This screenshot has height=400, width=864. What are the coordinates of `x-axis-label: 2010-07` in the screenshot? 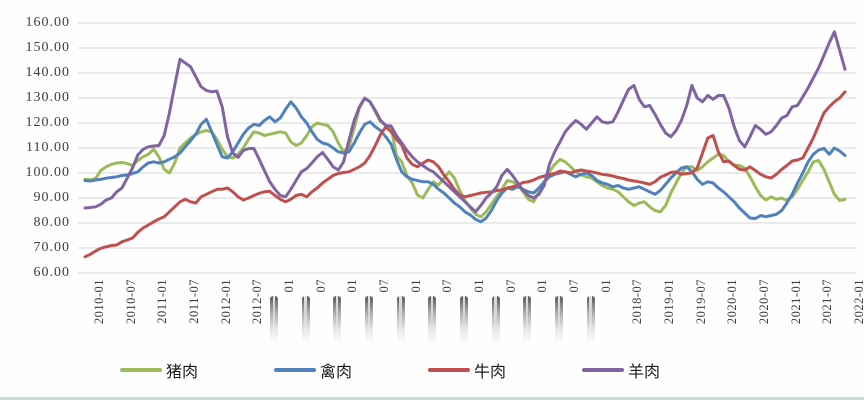 It's located at (130, 302).